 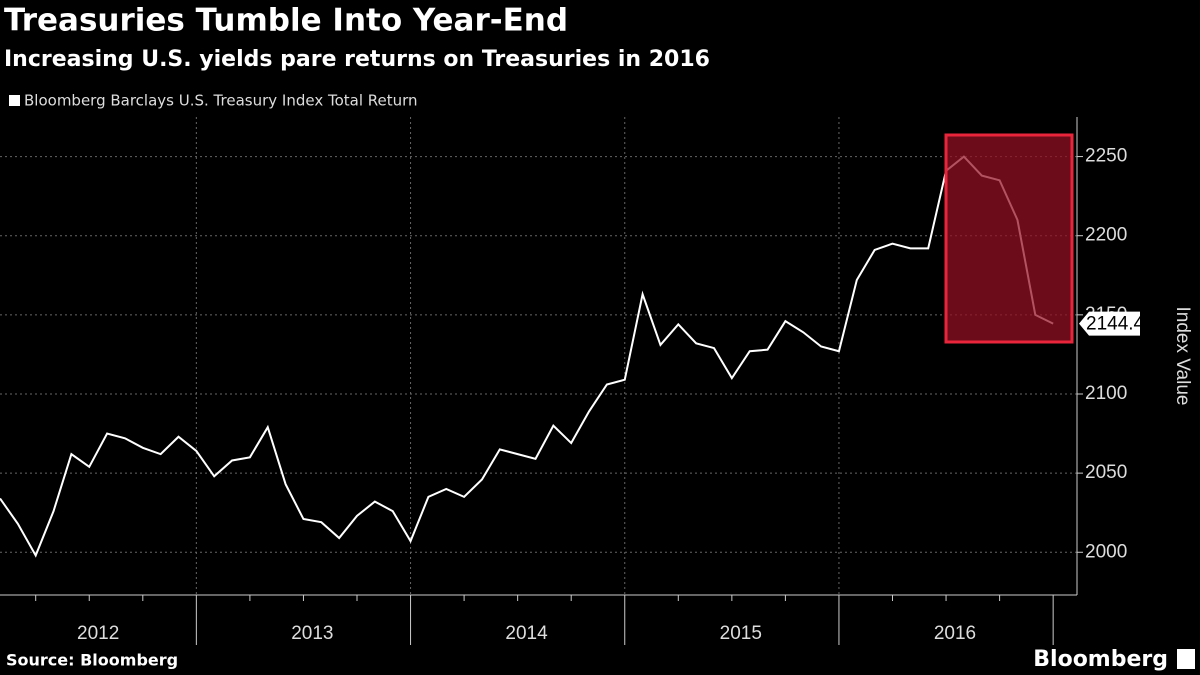 I want to click on last-value-box, so click(x=1109, y=323).